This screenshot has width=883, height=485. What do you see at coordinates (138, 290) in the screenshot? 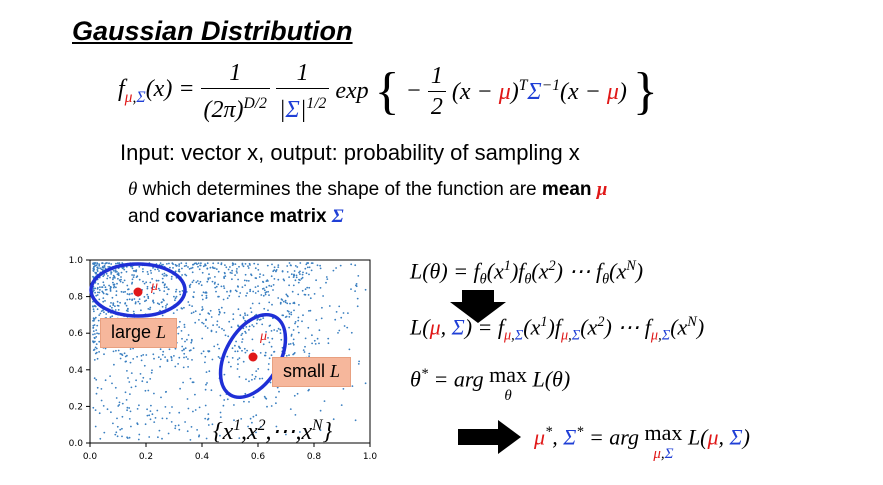
I see `large-likelihood-ellipse` at bounding box center [138, 290].